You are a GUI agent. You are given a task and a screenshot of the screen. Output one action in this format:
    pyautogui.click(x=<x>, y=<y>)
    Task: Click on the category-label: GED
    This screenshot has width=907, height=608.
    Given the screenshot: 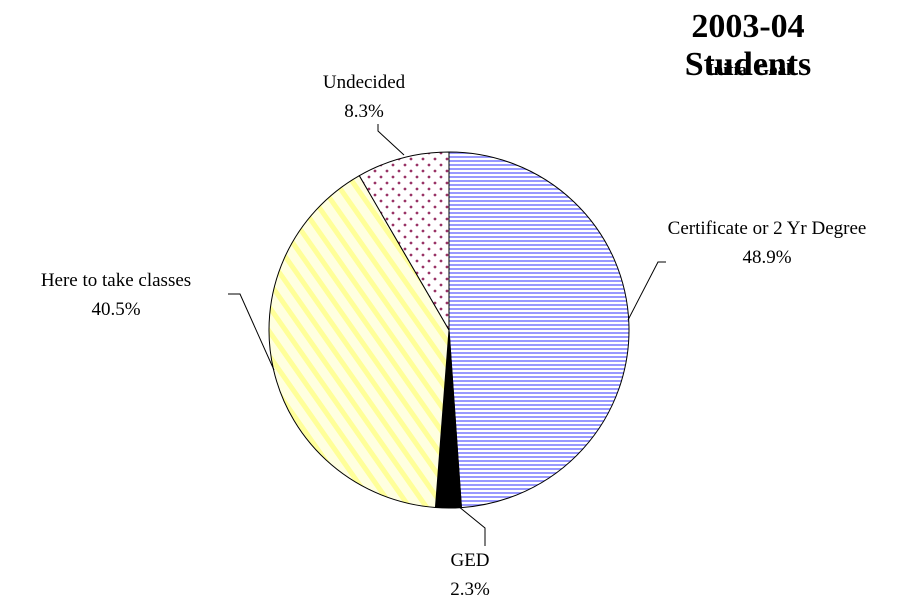 What is the action you would take?
    pyautogui.click(x=470, y=560)
    